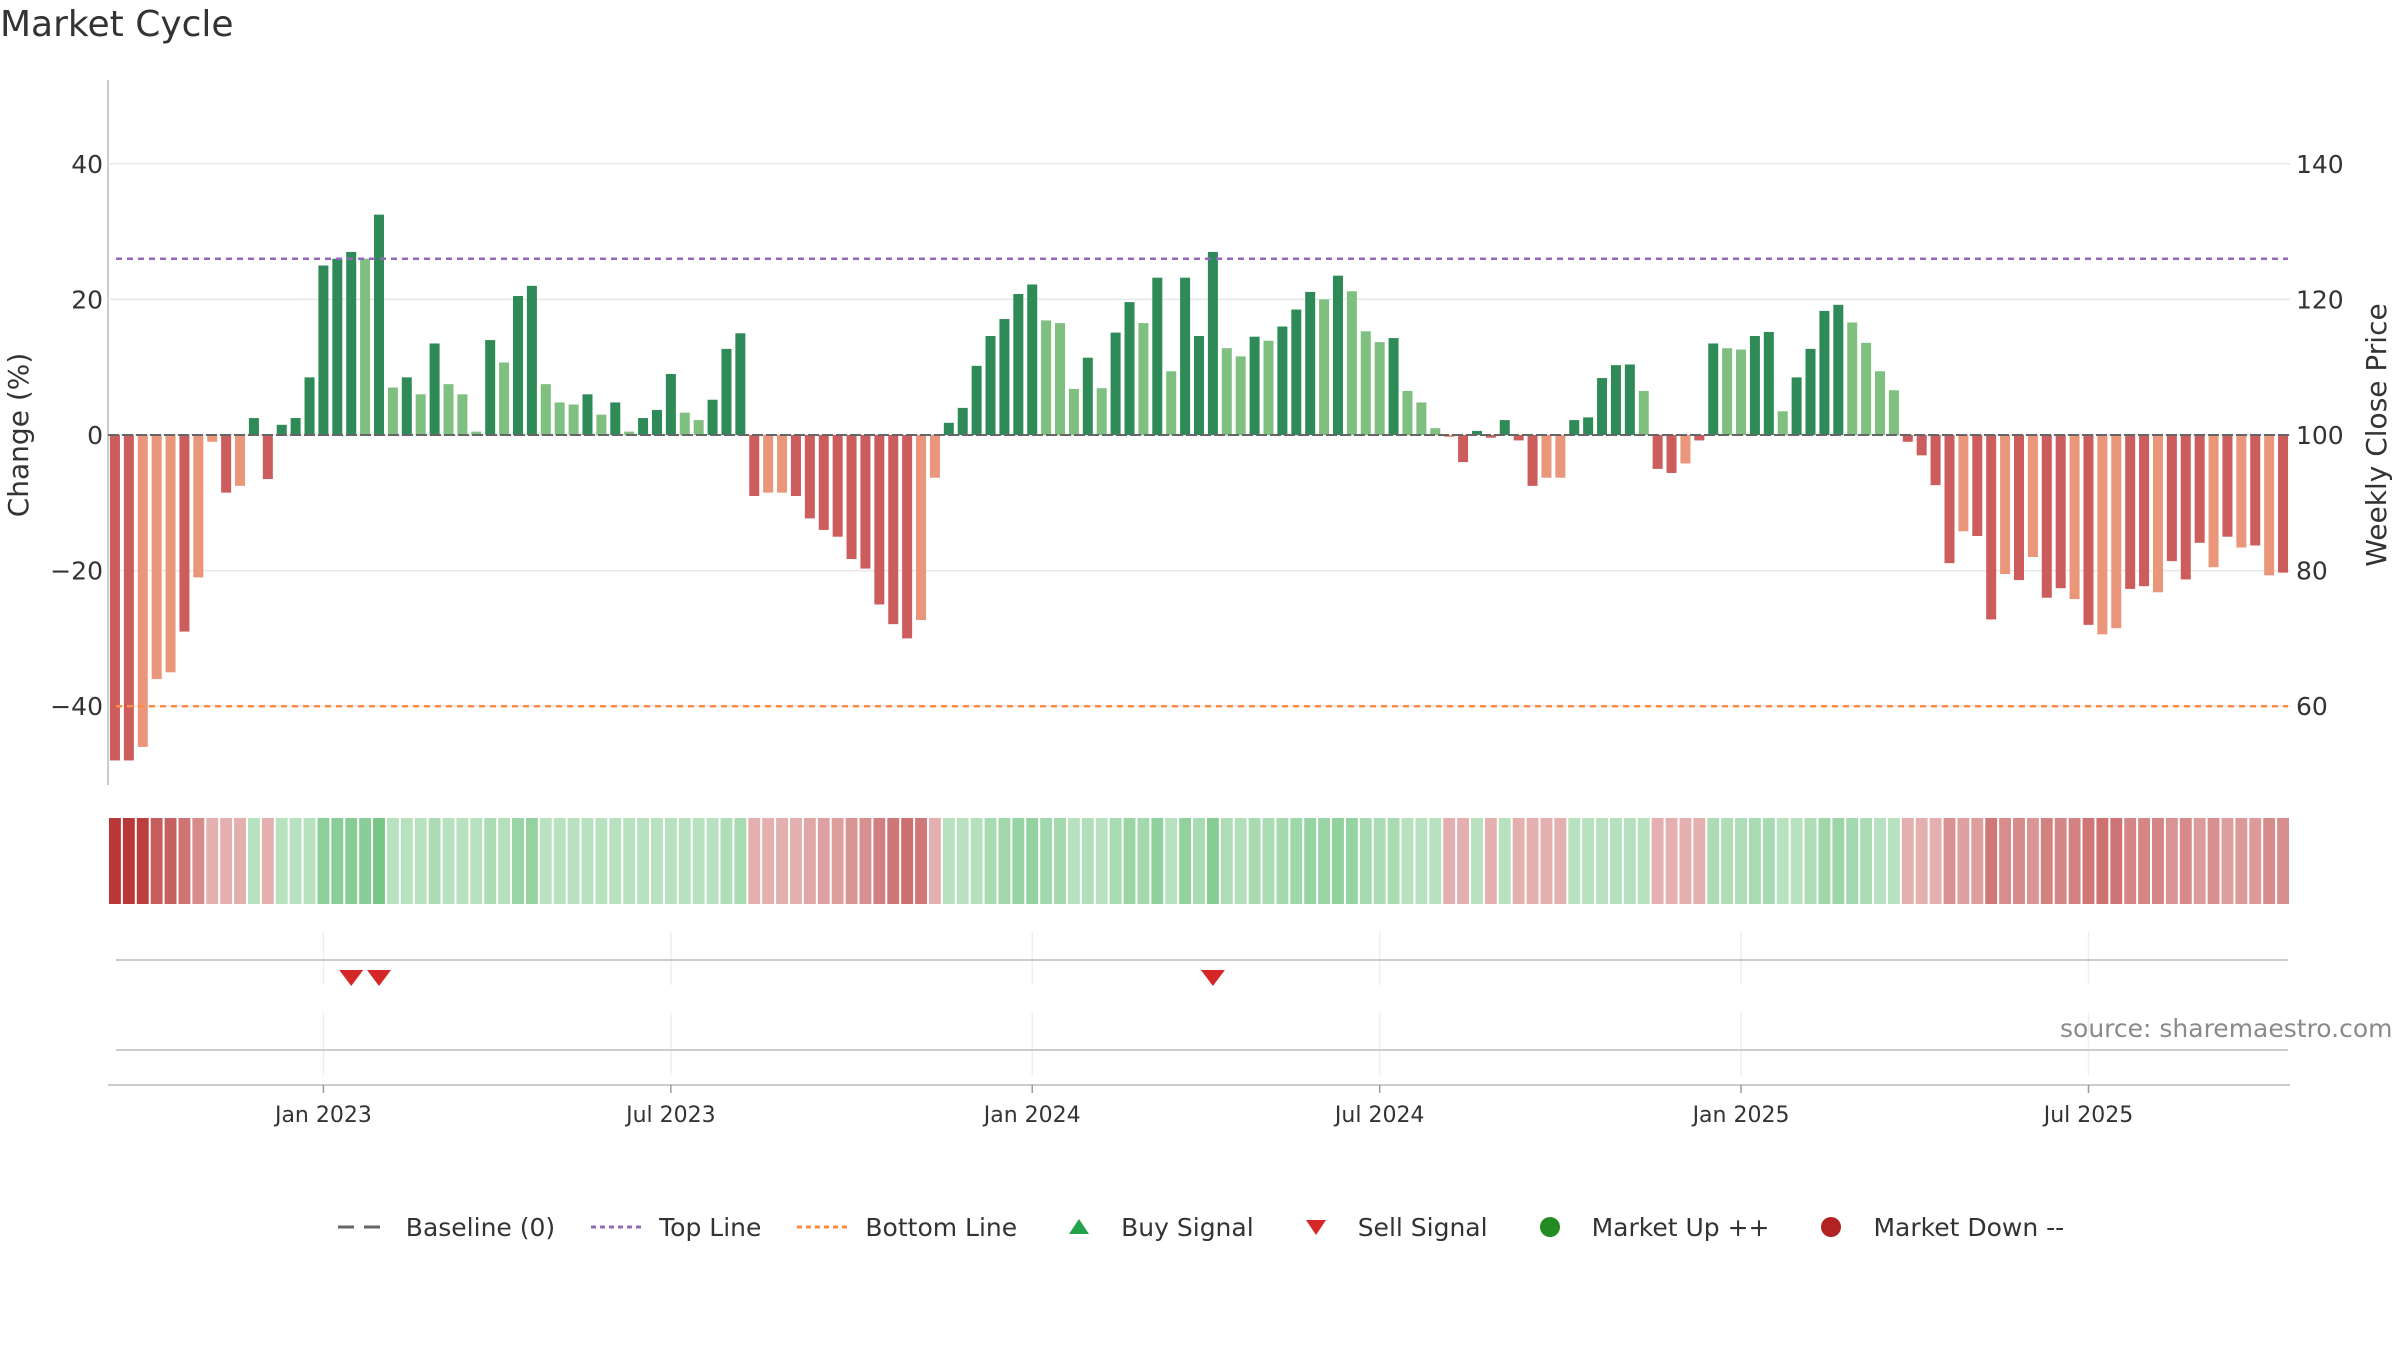 The height and width of the screenshot is (1350, 2400). What do you see at coordinates (675, 1227) in the screenshot?
I see `legend-item: Top Line` at bounding box center [675, 1227].